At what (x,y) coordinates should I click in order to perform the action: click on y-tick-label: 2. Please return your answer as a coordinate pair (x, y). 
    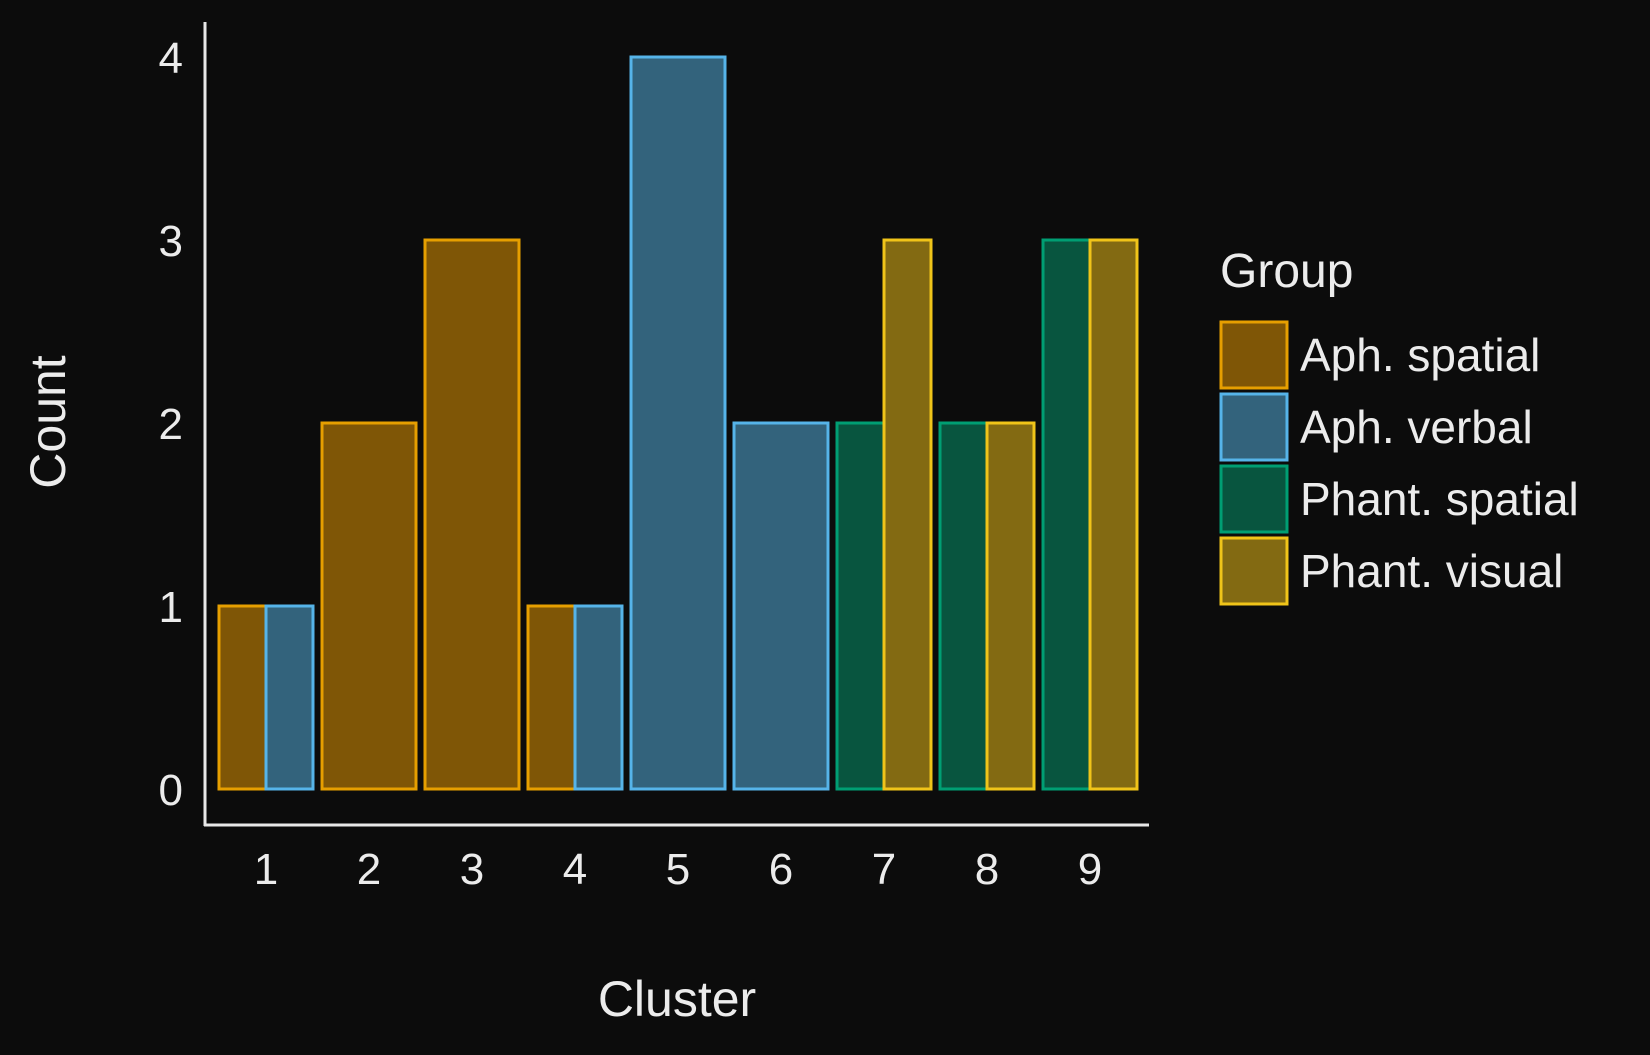
    Looking at the image, I should click on (171, 424).